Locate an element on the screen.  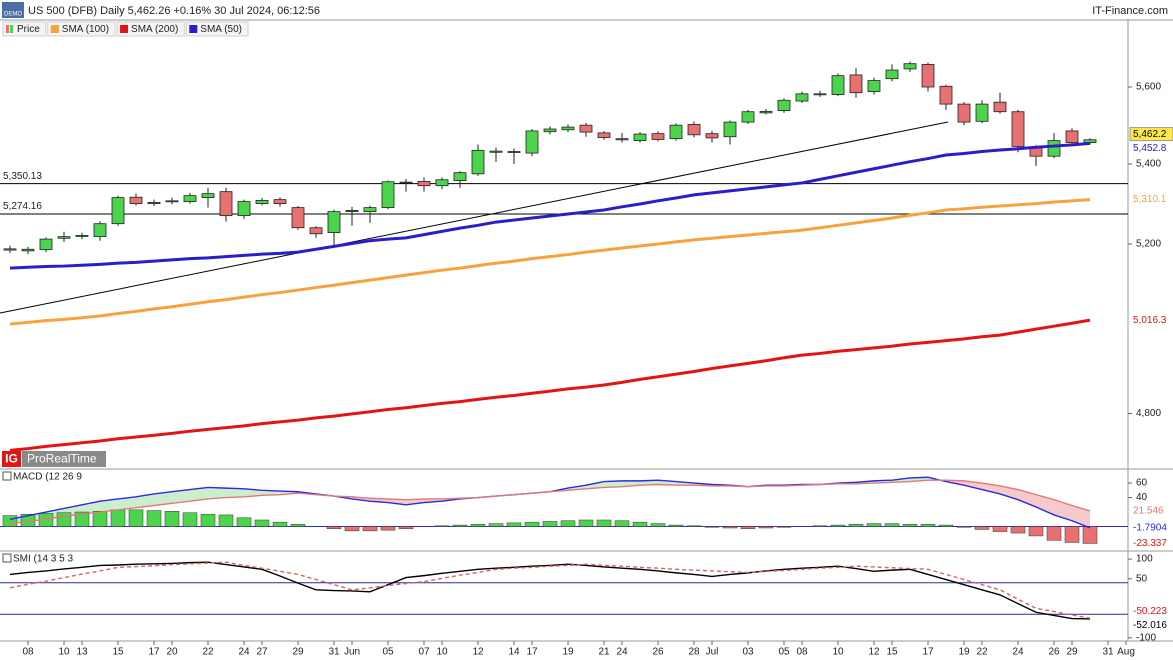
x-tick-label: 12 is located at coordinates (478, 652).